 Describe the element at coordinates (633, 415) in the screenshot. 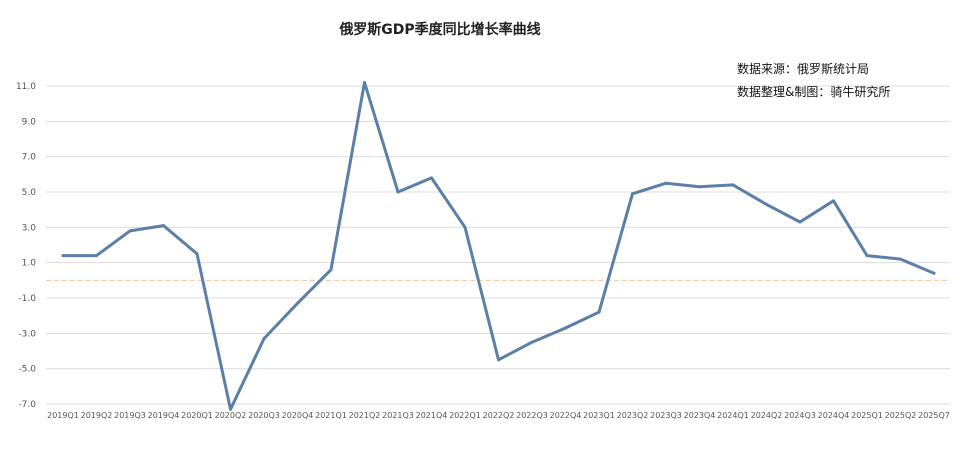

I see `x-tick-label: 2023Q2` at that location.